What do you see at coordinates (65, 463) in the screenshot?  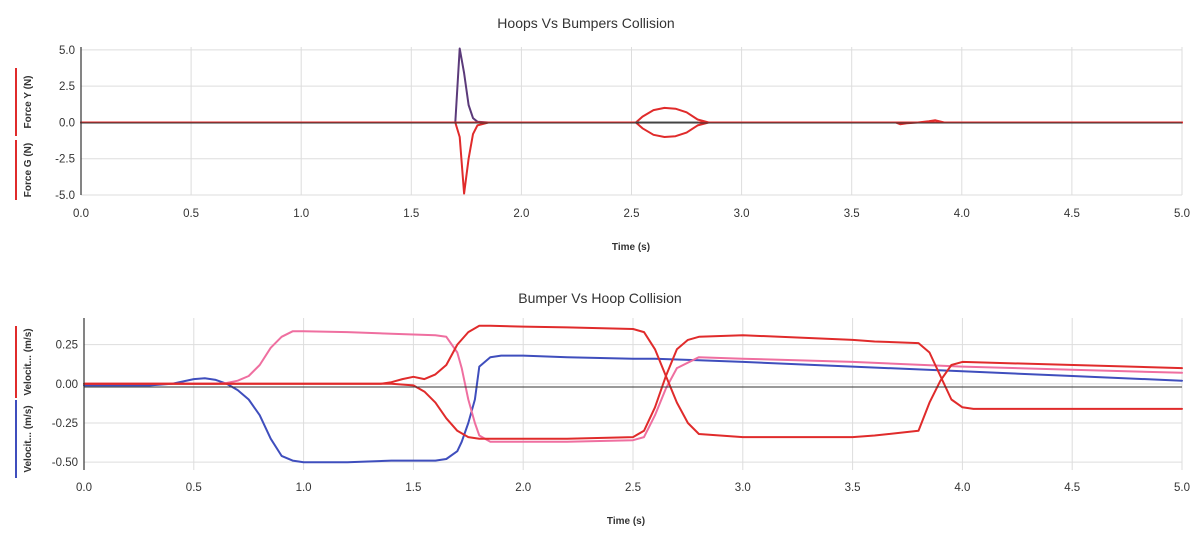 I see `y-tick-label: -0.50` at bounding box center [65, 463].